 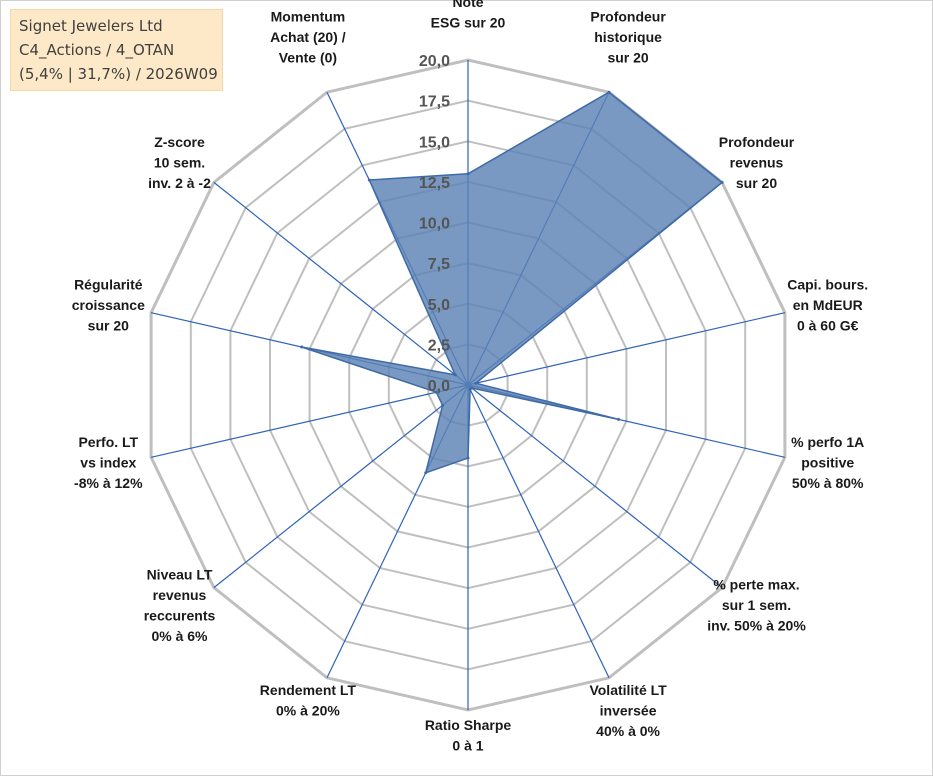 I want to click on axis-label-line: vs index, so click(x=108, y=463).